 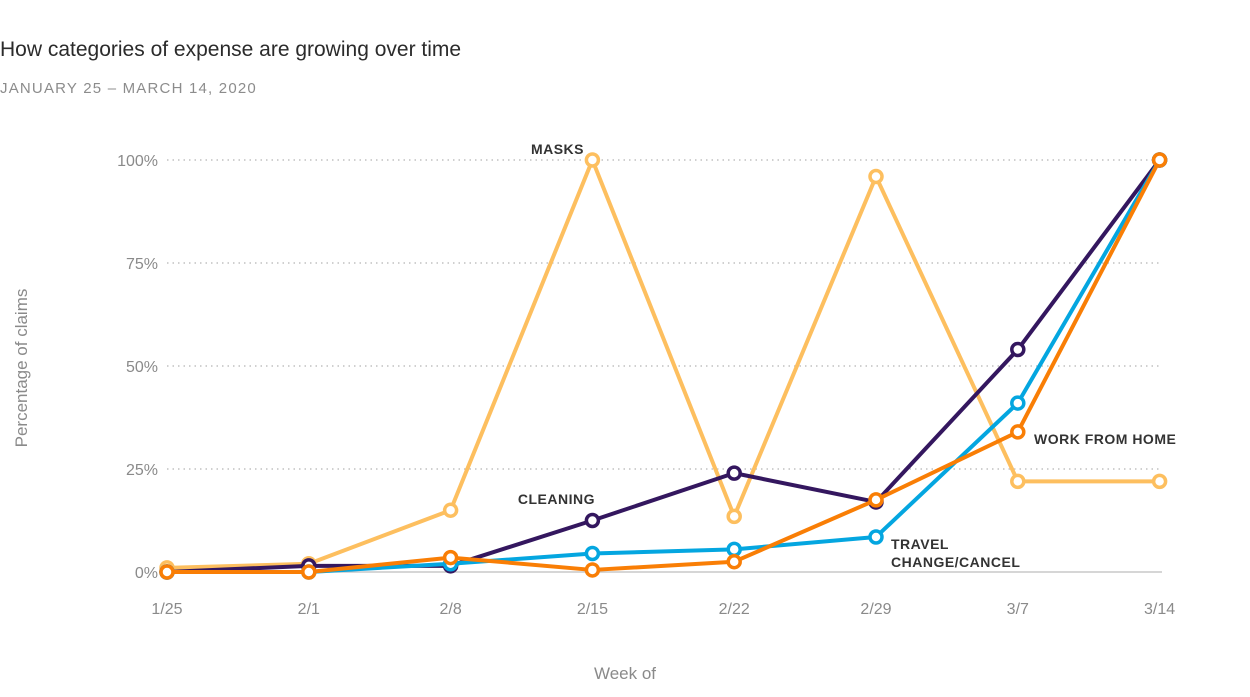 What do you see at coordinates (450, 609) in the screenshot?
I see `x-tick-label: 2/8` at bounding box center [450, 609].